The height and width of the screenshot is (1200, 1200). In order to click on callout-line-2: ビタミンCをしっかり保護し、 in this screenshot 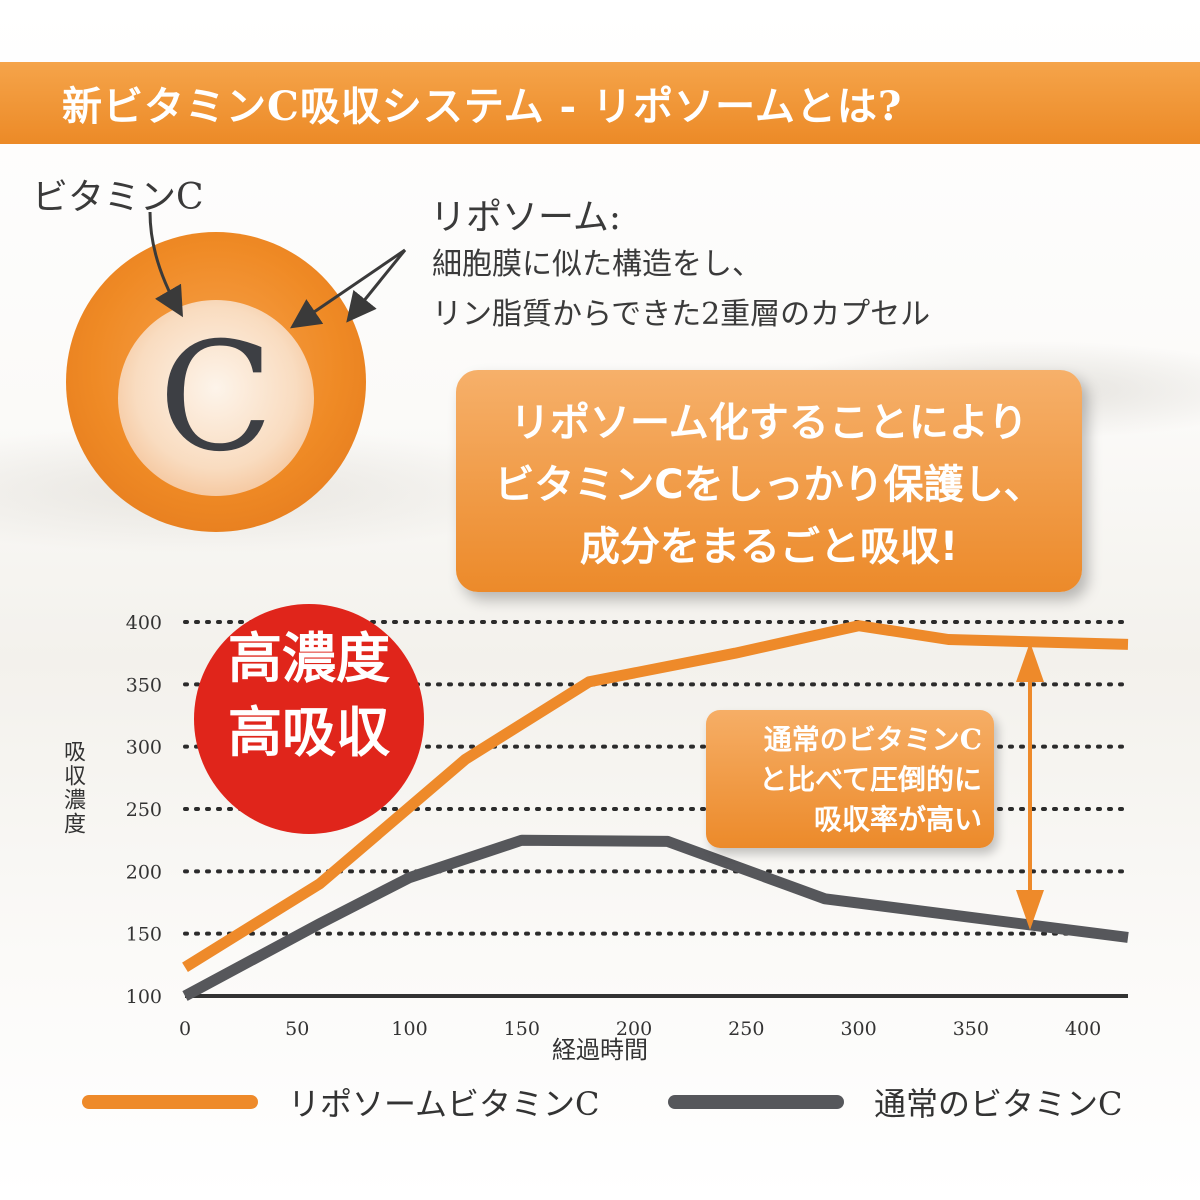, I will do `click(769, 485)`.